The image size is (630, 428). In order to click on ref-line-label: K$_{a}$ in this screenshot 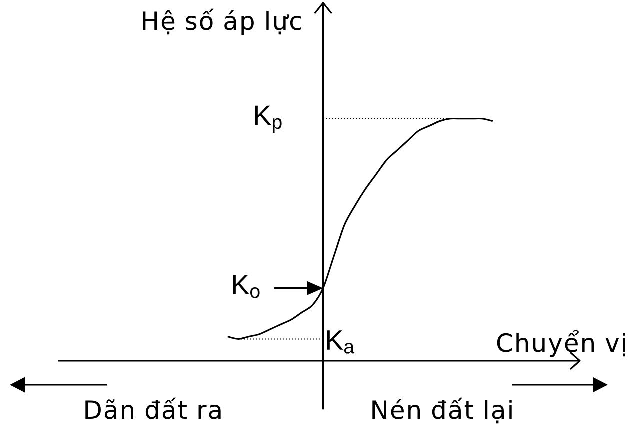, I will do `click(341, 342)`.